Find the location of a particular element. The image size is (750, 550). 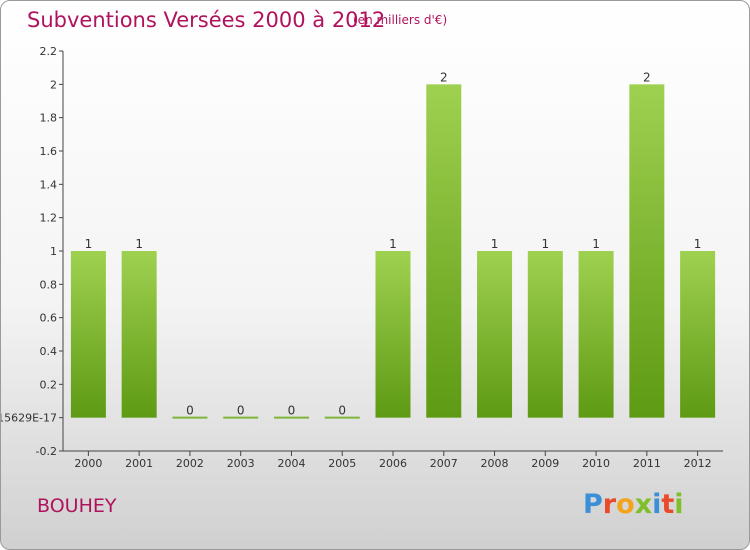

x-tick-label: 2006 is located at coordinates (393, 463).